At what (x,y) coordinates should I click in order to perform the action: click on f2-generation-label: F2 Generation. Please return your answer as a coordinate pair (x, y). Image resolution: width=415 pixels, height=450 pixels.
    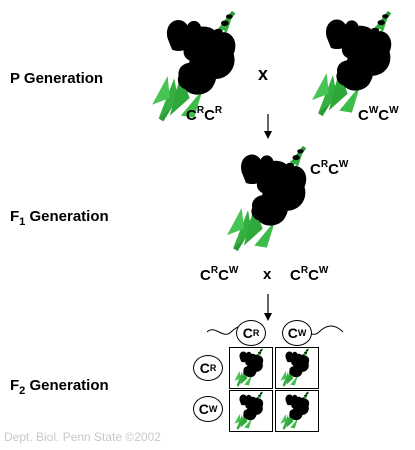
    Looking at the image, I should click on (59, 387).